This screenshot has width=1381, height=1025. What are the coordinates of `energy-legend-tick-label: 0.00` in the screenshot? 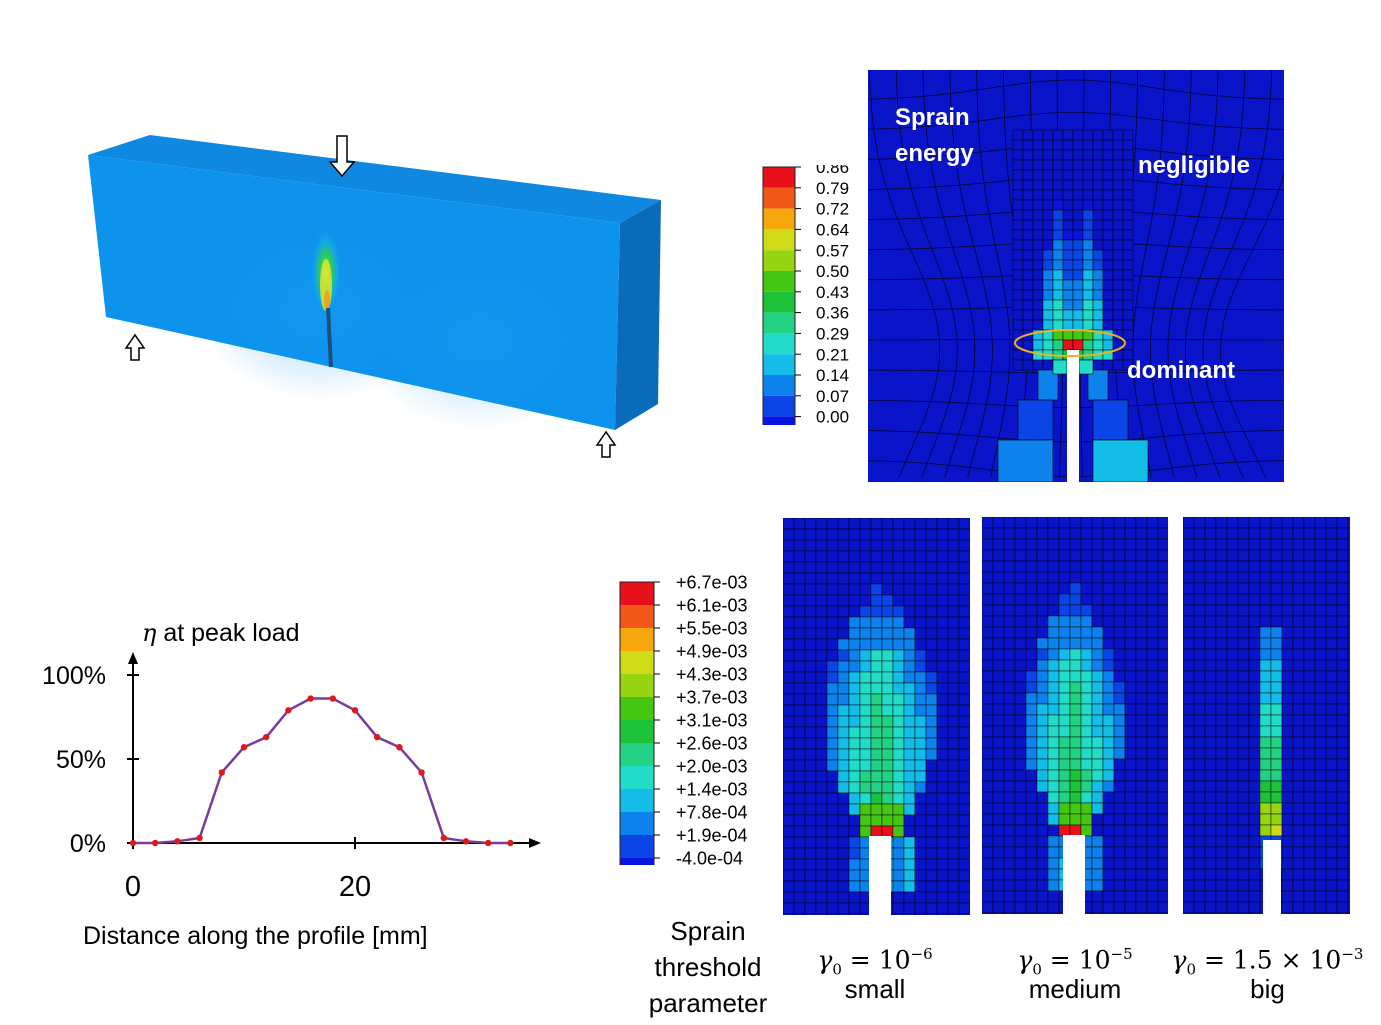 It's located at (832, 416).